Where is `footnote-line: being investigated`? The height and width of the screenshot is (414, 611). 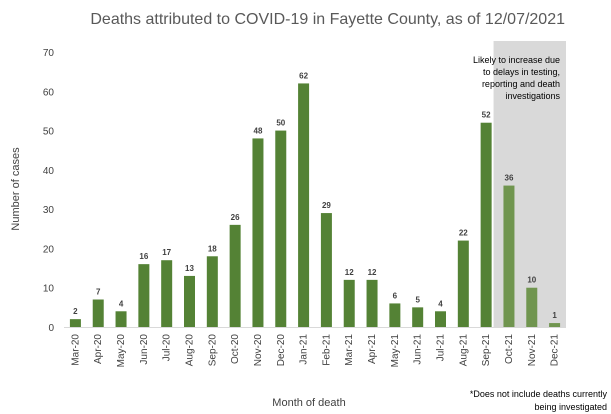
footnote-line: being investigated is located at coordinates (570, 407).